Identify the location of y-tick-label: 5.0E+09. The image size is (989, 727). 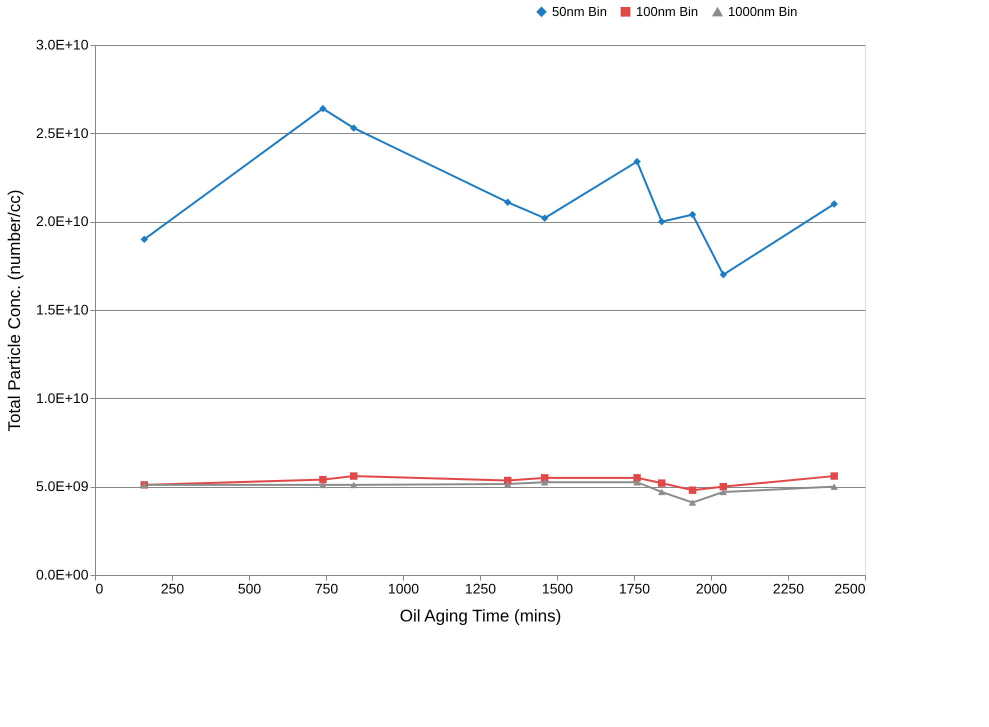
(62, 486).